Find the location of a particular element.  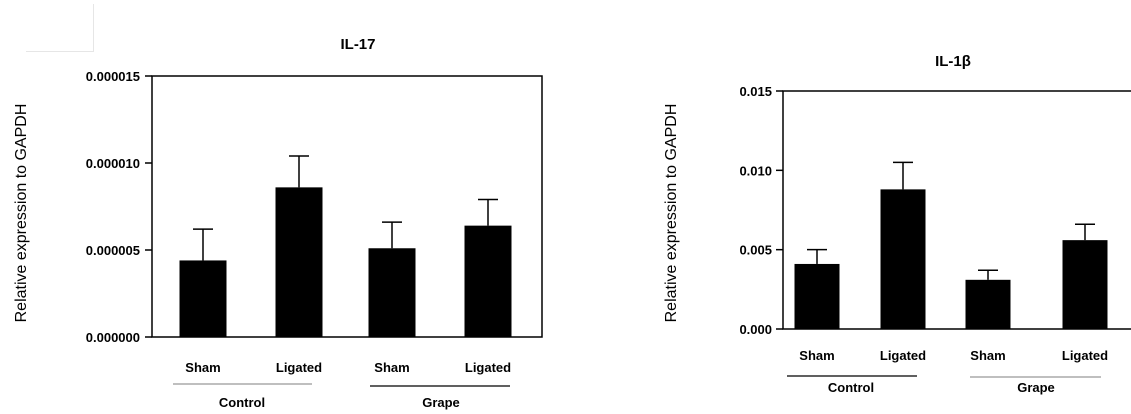

y-tick-label: 0.000015 is located at coordinates (113, 76).